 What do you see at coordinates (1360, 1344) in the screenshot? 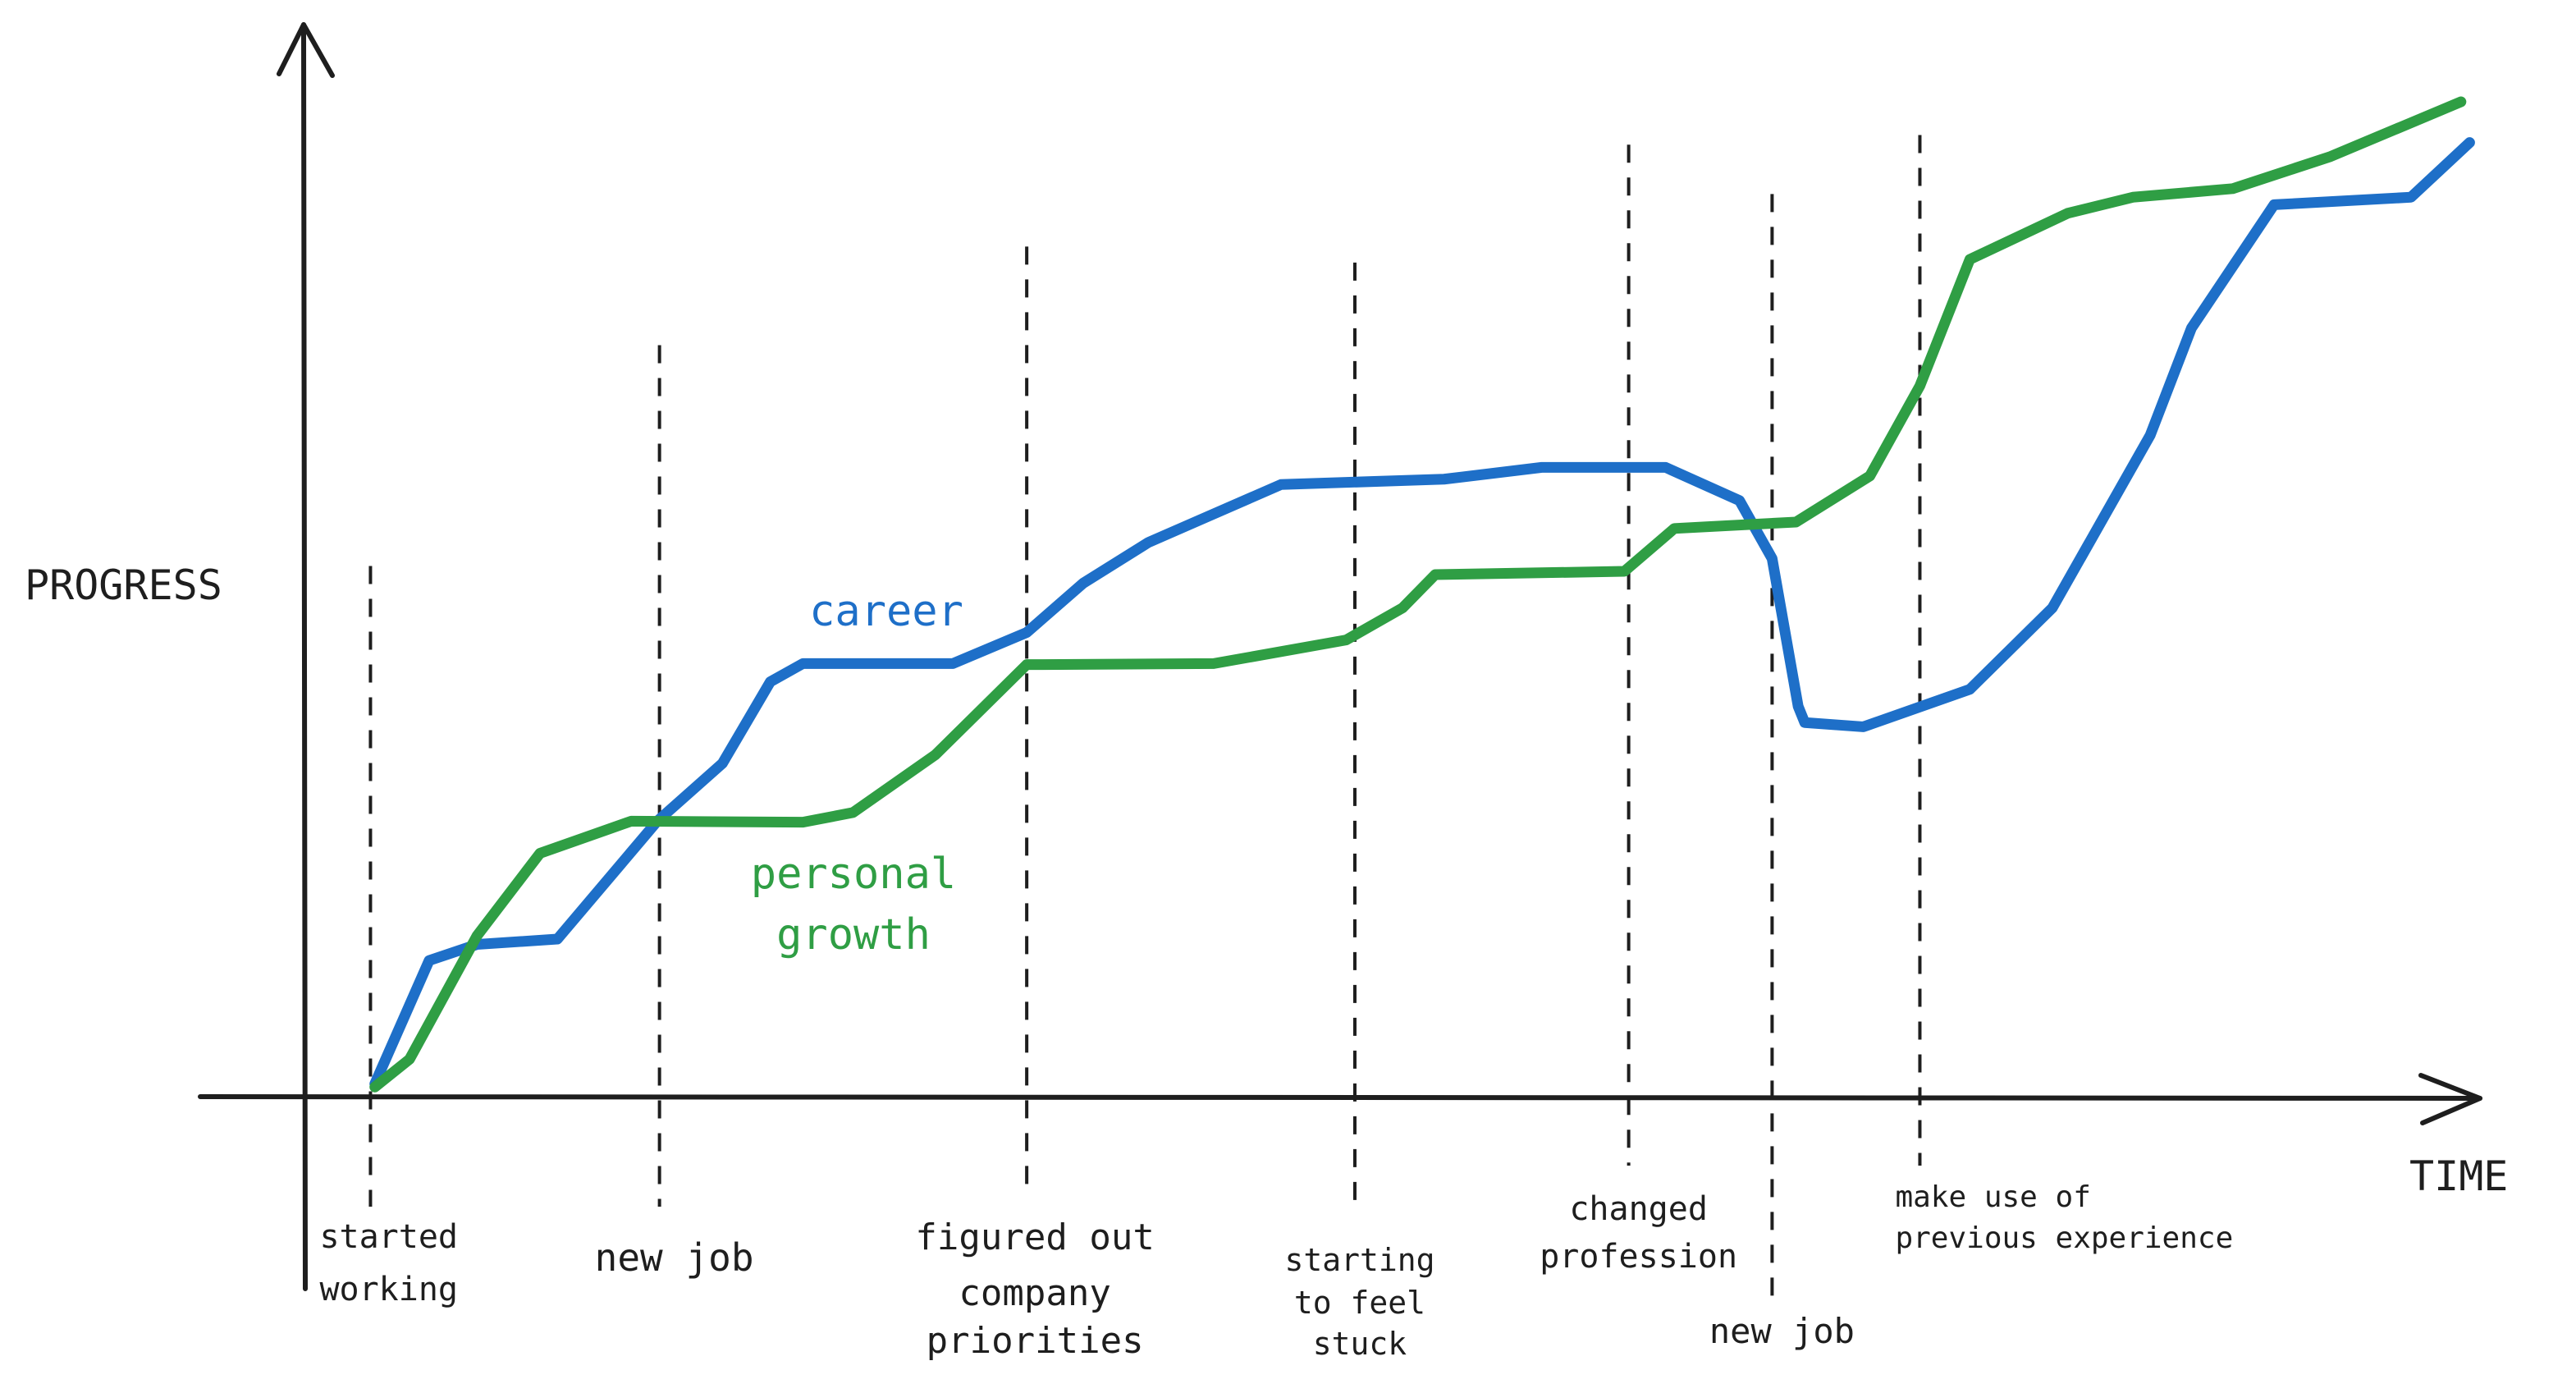
I see `event-label: stuck` at bounding box center [1360, 1344].